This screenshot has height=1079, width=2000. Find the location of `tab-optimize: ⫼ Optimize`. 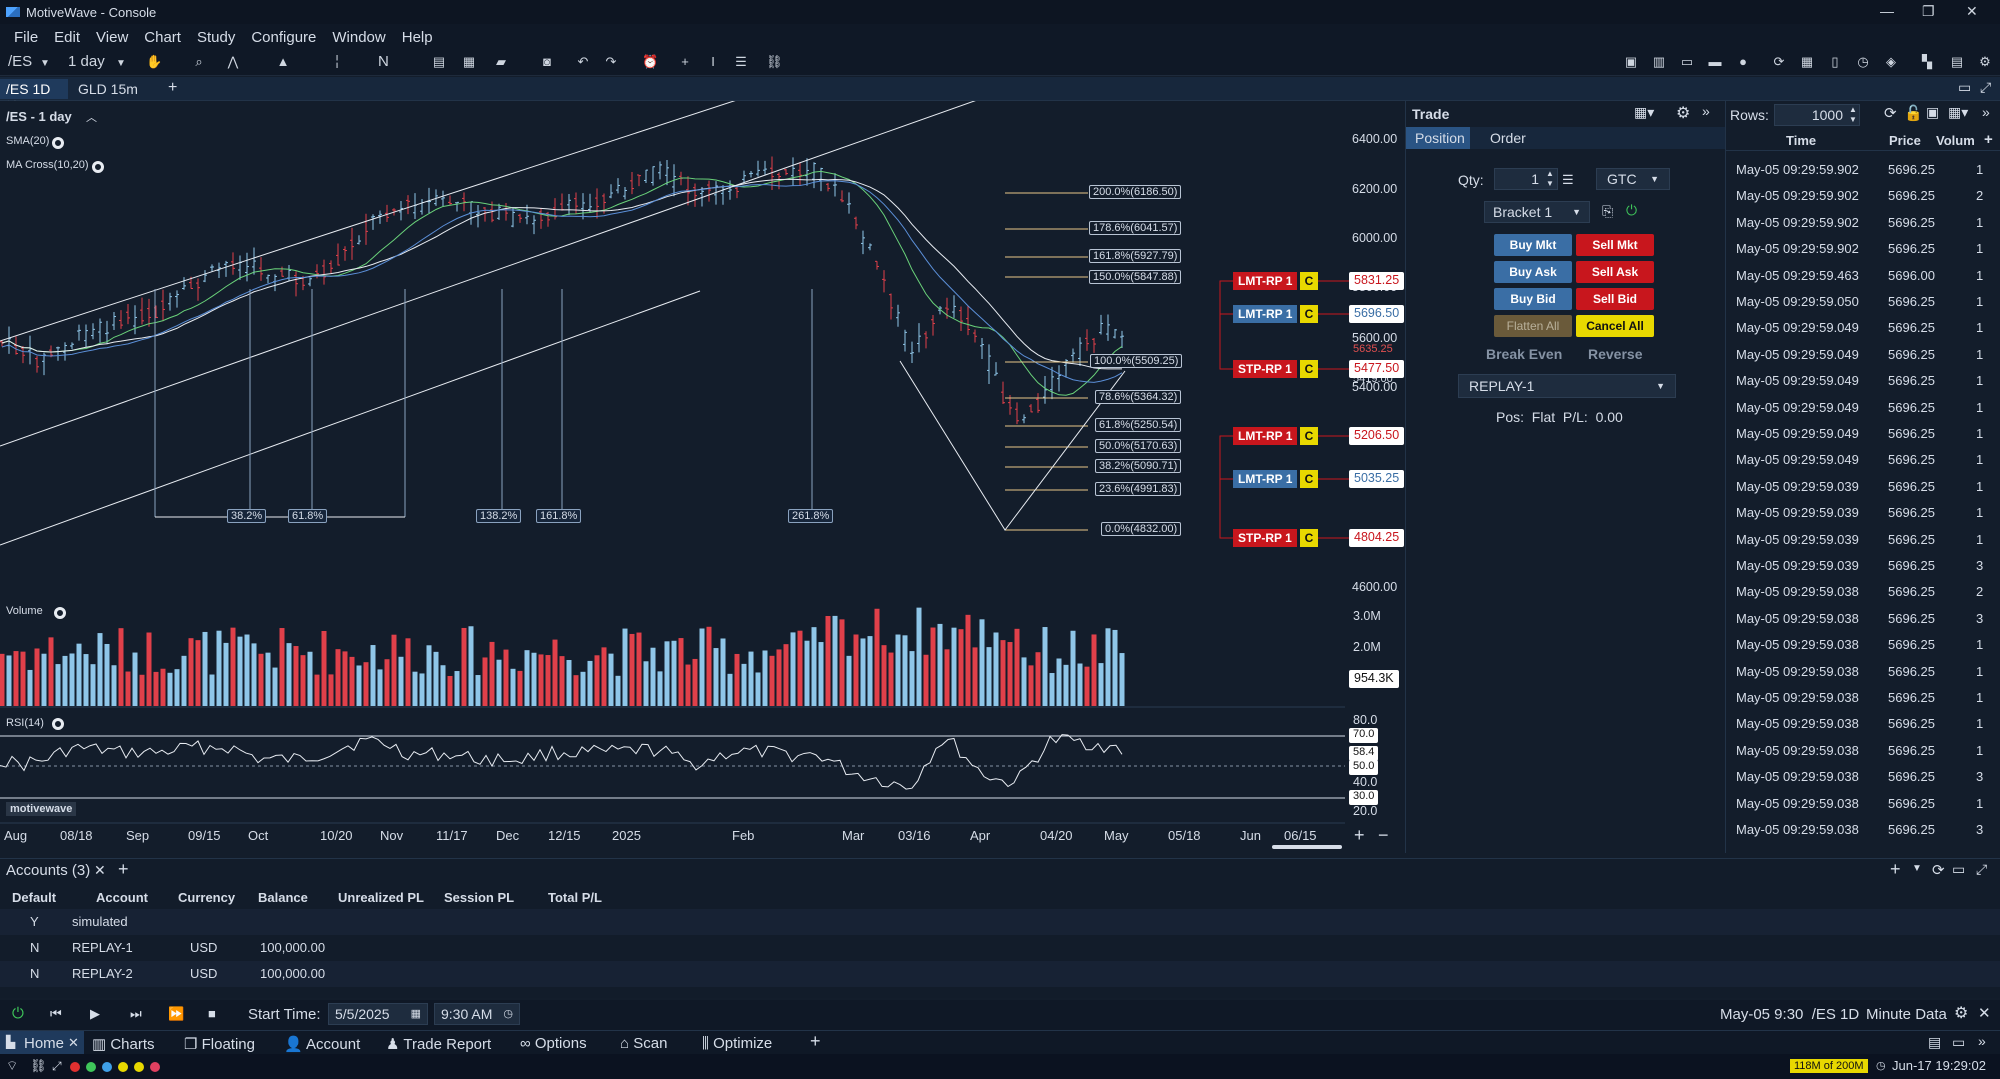

tab-optimize: ⫼ Optimize is located at coordinates (737, 1043).